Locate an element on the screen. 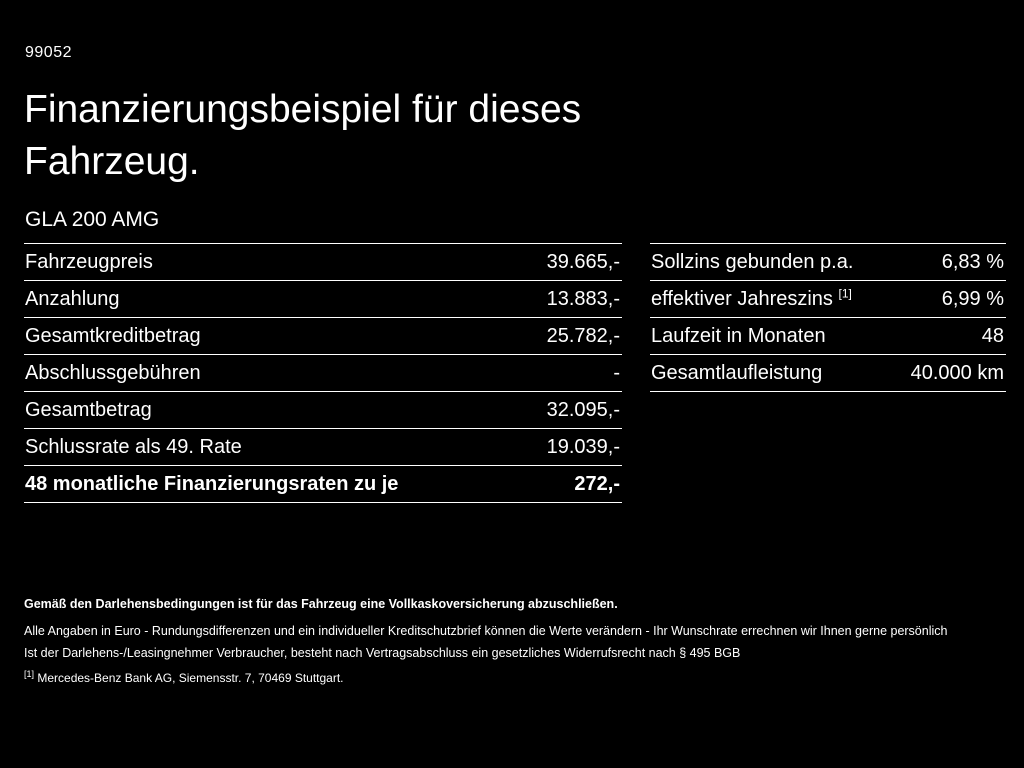 This screenshot has height=768, width=1024. page-title-line1: Finanzierungsbeispiel für dieses is located at coordinates (303, 109).